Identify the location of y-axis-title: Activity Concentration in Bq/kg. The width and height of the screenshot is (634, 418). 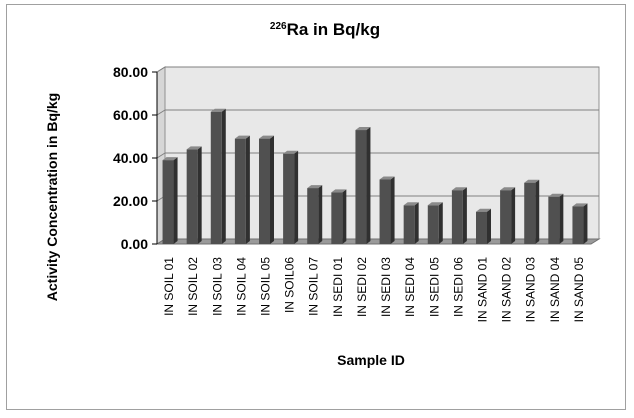
(52, 197).